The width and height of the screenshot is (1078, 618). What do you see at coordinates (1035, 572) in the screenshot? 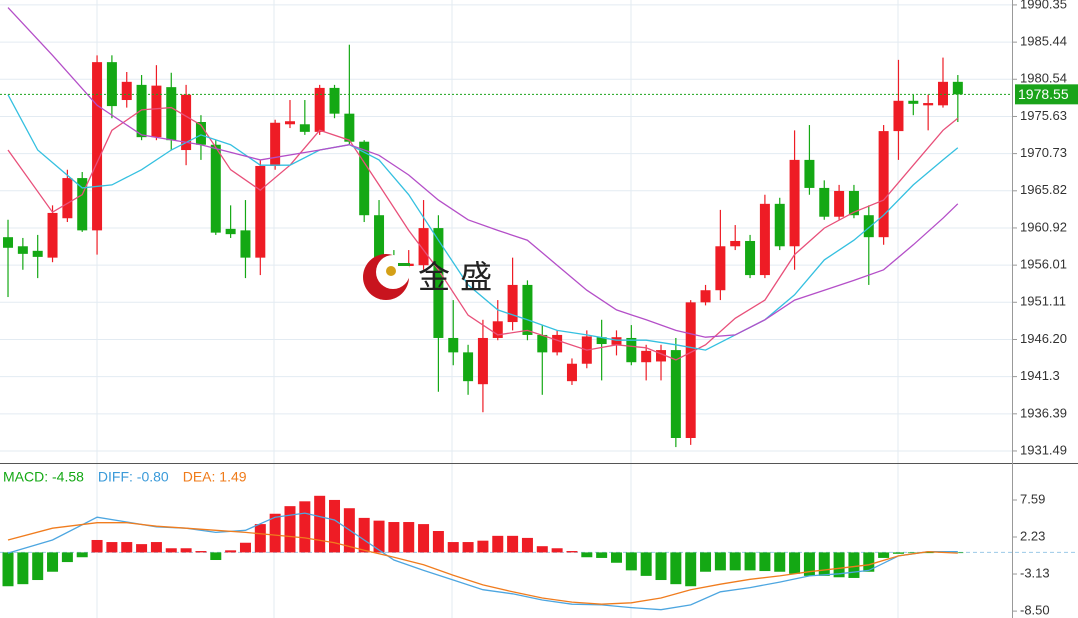
I see `y-tick-label: -3.13` at bounding box center [1035, 572].